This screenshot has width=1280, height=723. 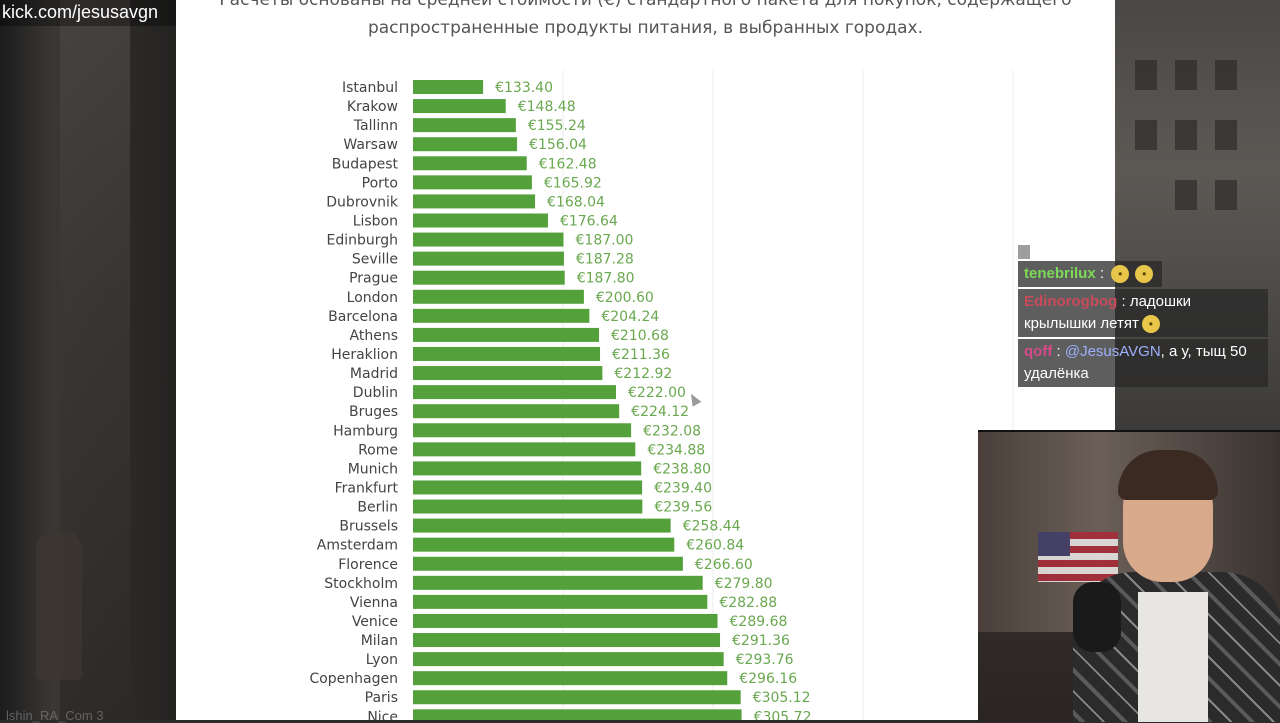 I want to click on chat-username: tenebrilux, so click(x=1060, y=273).